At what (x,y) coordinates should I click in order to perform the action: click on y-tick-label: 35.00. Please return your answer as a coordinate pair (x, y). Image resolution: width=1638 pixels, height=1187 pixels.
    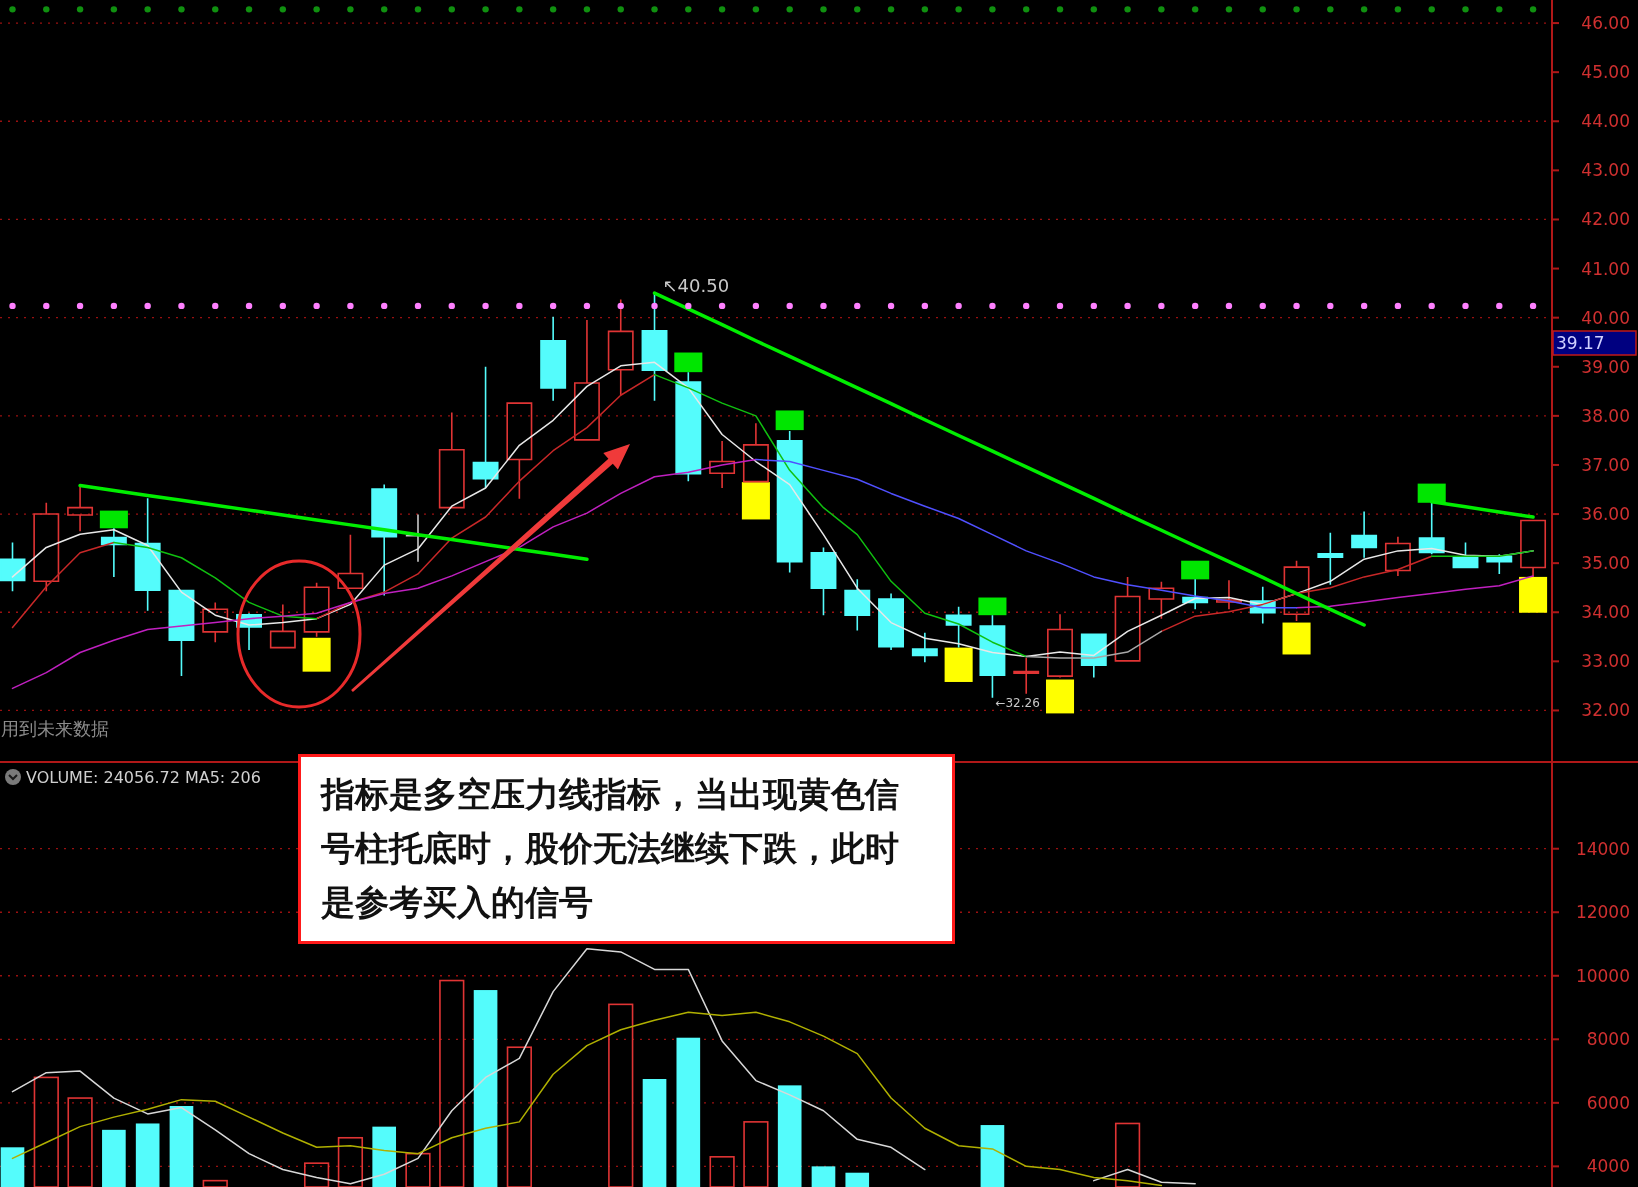
    Looking at the image, I should click on (1605, 563).